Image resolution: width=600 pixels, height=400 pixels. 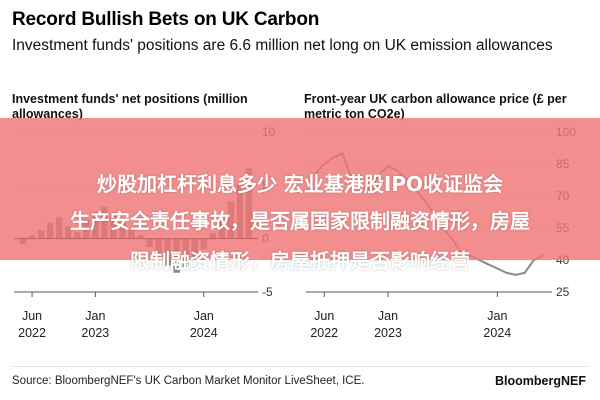 I want to click on overlay-text-line-3: 限制融资情形，房屋抵押是否影响经营, so click(x=300, y=261).